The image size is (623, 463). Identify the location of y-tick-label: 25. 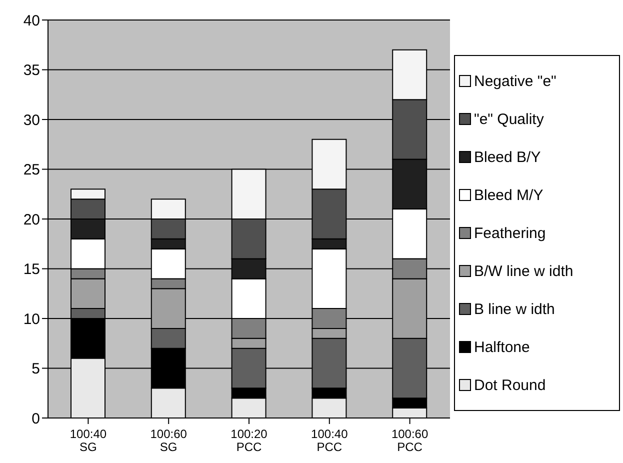
(31, 170).